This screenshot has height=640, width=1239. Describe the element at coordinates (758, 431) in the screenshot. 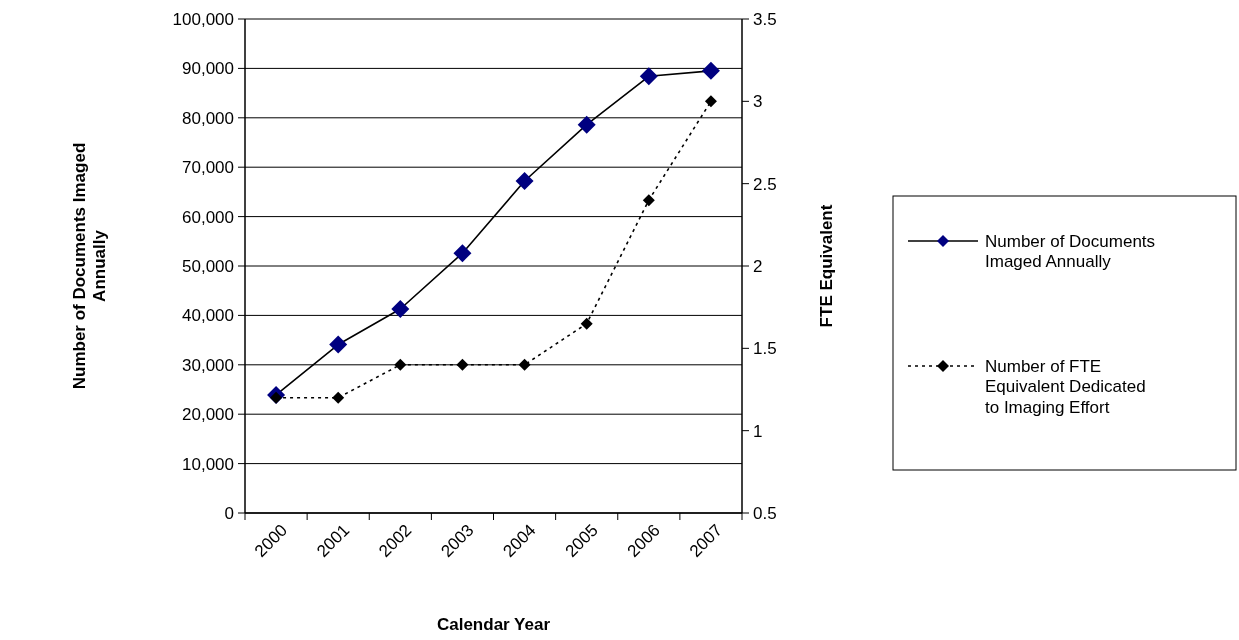

I see `y2-tick-label: 1` at that location.